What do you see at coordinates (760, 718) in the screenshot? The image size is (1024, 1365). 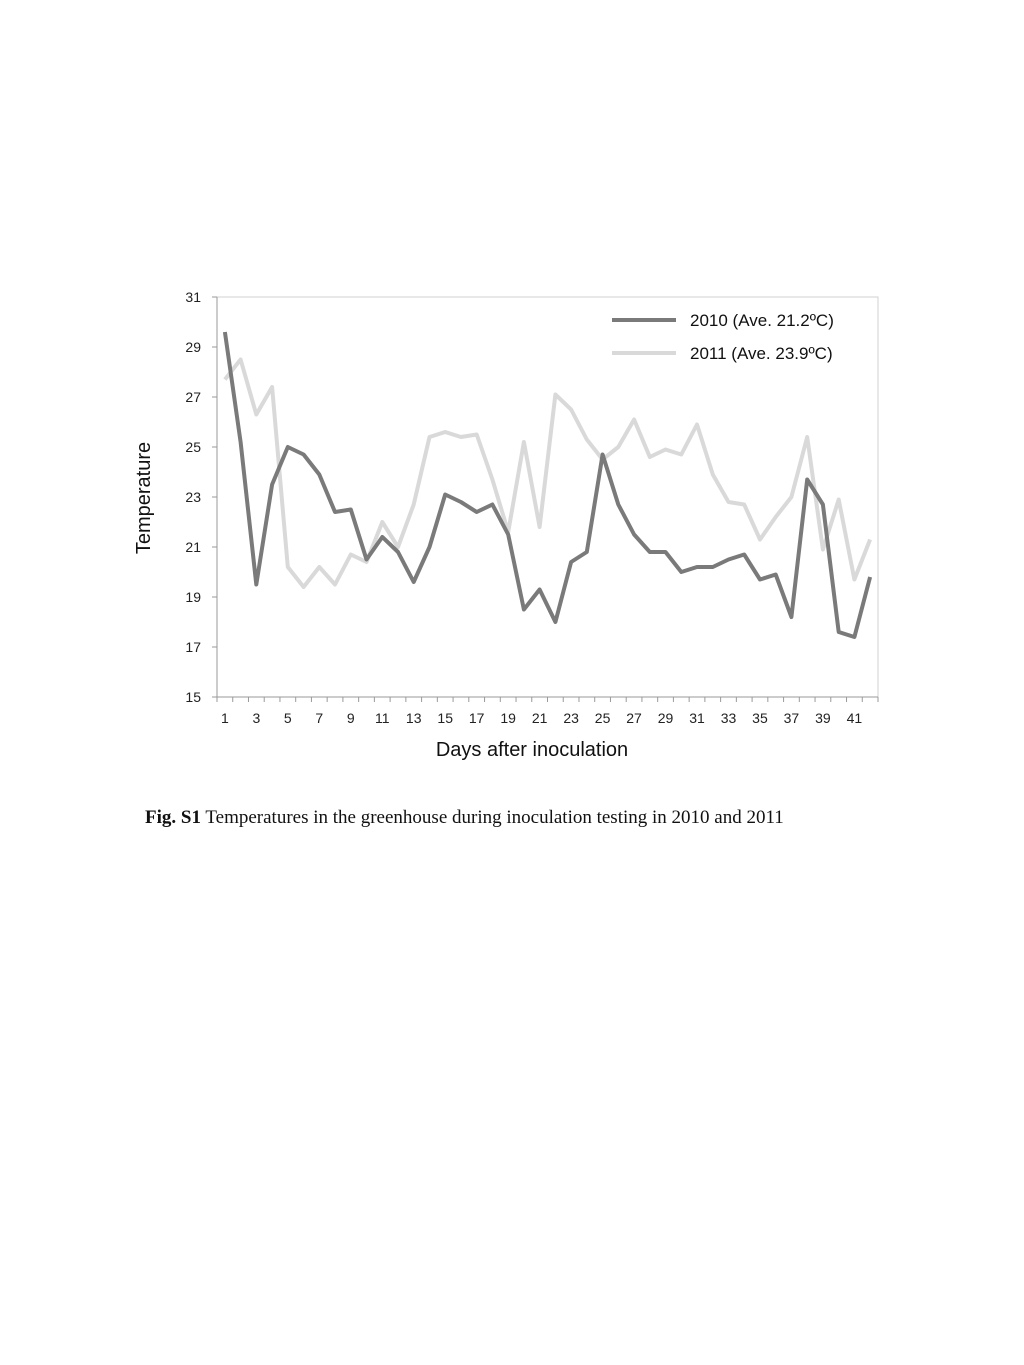 I see `x-tick-label: 35` at bounding box center [760, 718].